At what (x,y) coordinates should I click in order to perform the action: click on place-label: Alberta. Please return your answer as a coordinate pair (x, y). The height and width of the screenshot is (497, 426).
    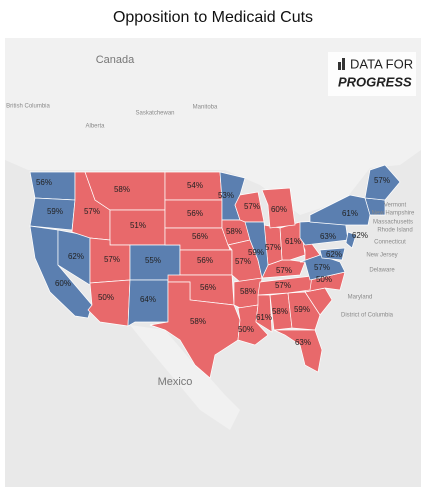
    Looking at the image, I should click on (95, 127).